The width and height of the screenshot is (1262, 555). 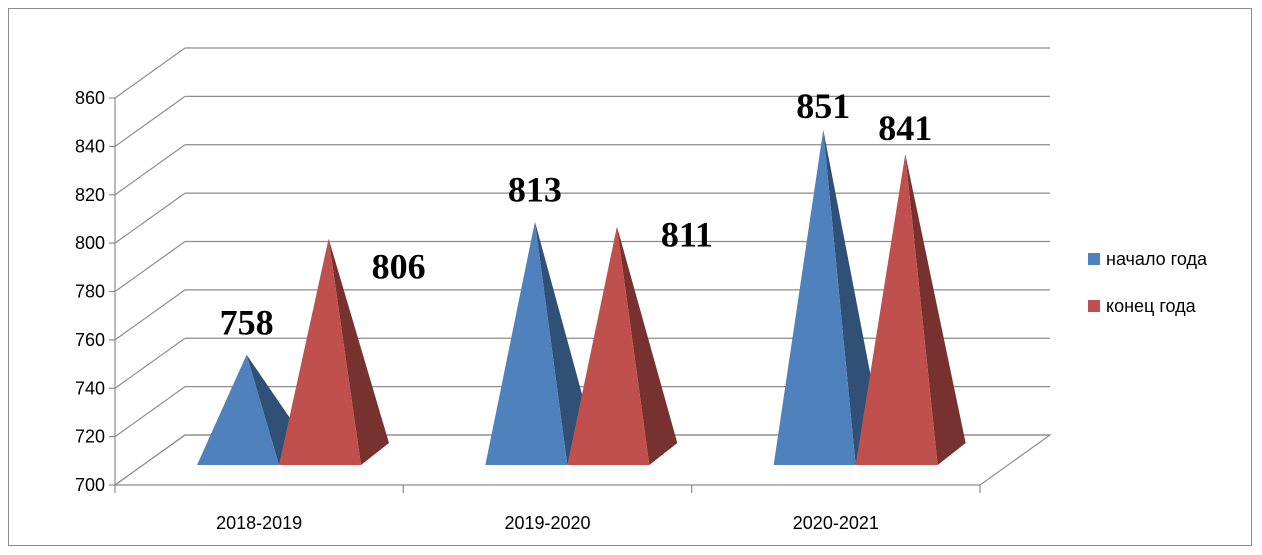 What do you see at coordinates (247, 323) in the screenshot?
I see `data-label: 758` at bounding box center [247, 323].